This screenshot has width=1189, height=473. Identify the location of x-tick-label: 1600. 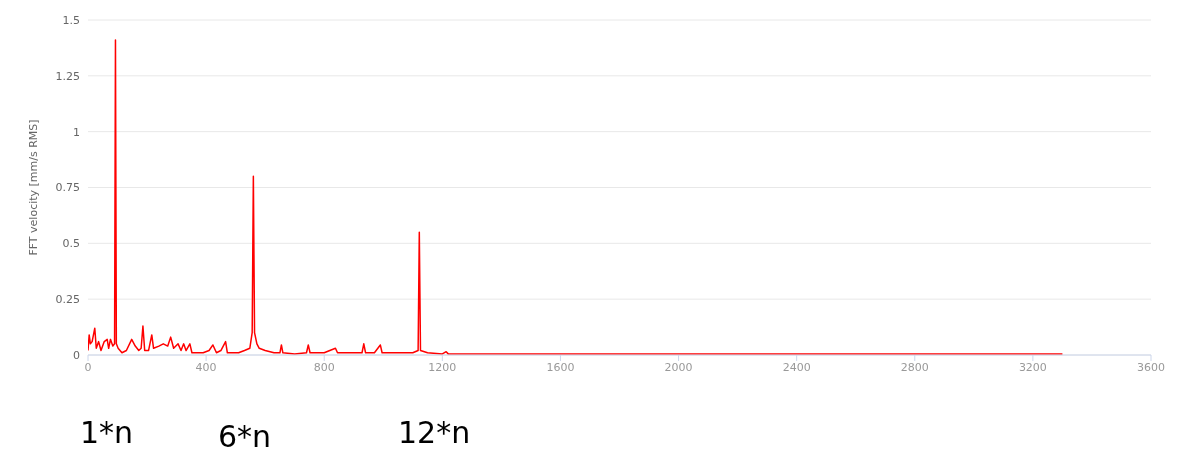
(560, 367).